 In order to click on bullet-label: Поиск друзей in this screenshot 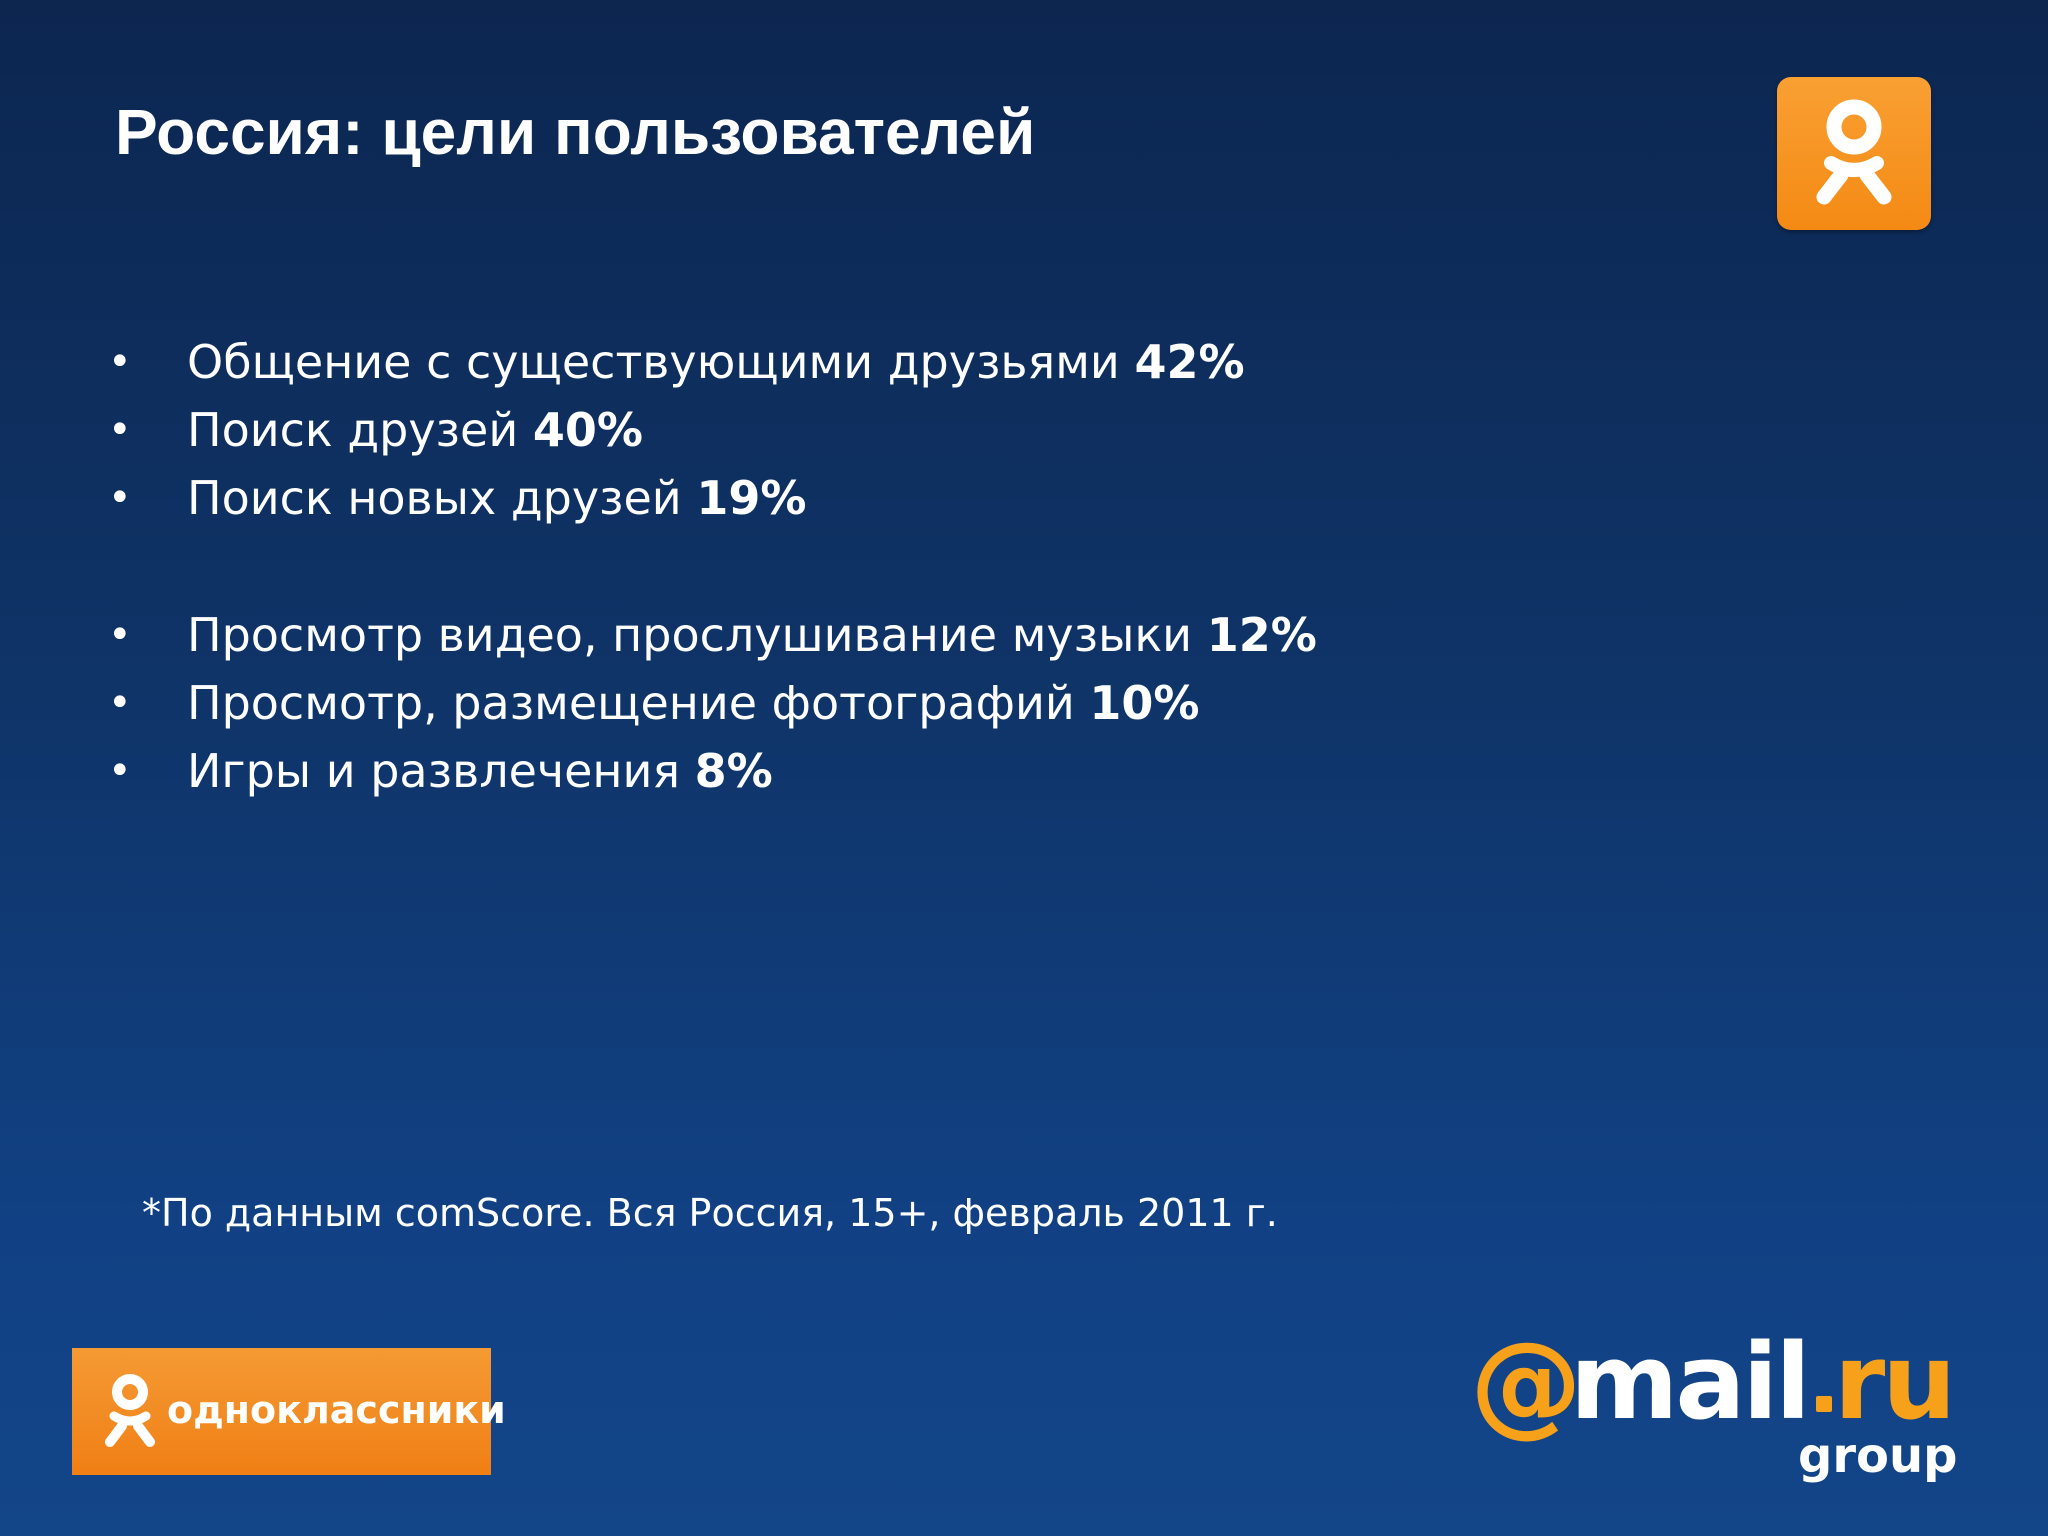, I will do `click(353, 430)`.